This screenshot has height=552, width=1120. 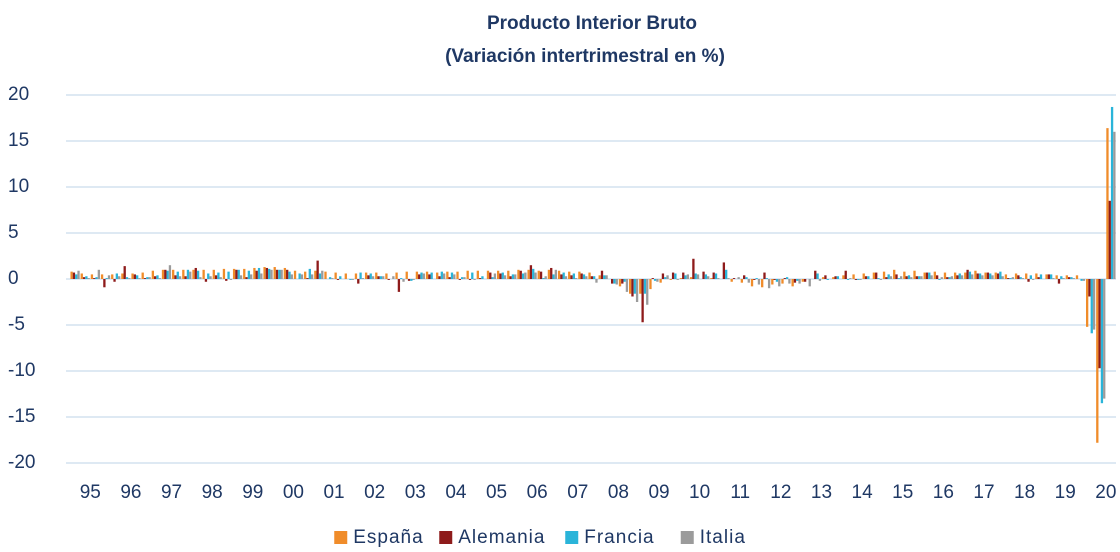 I want to click on legend-label: Alemania, so click(x=501, y=537).